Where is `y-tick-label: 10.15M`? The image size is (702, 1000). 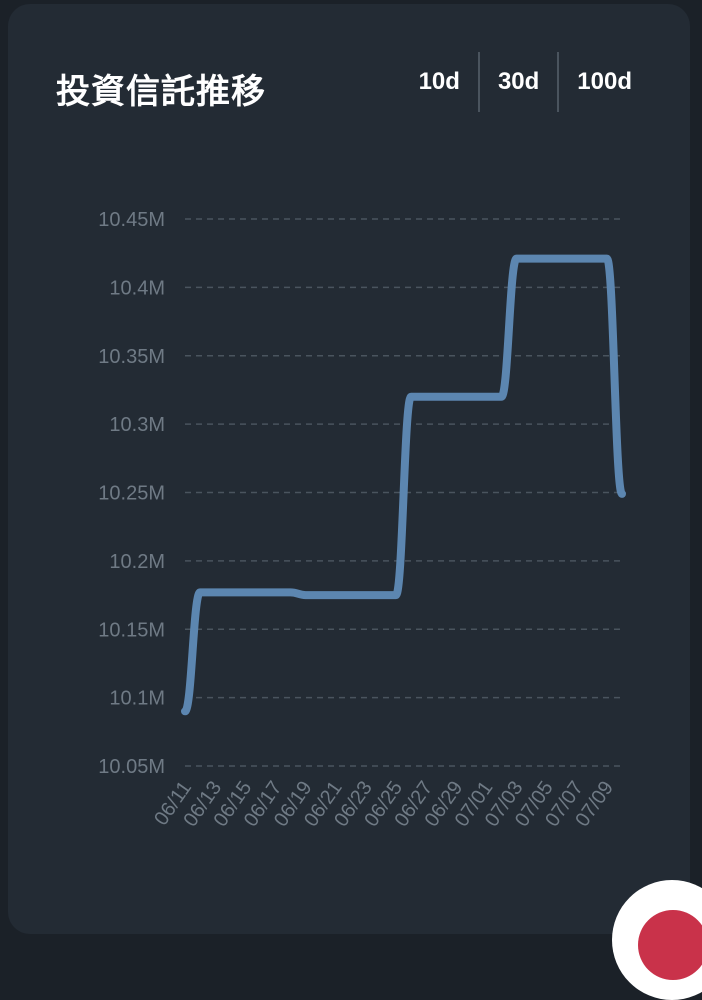
y-tick-label: 10.15M is located at coordinates (131, 630).